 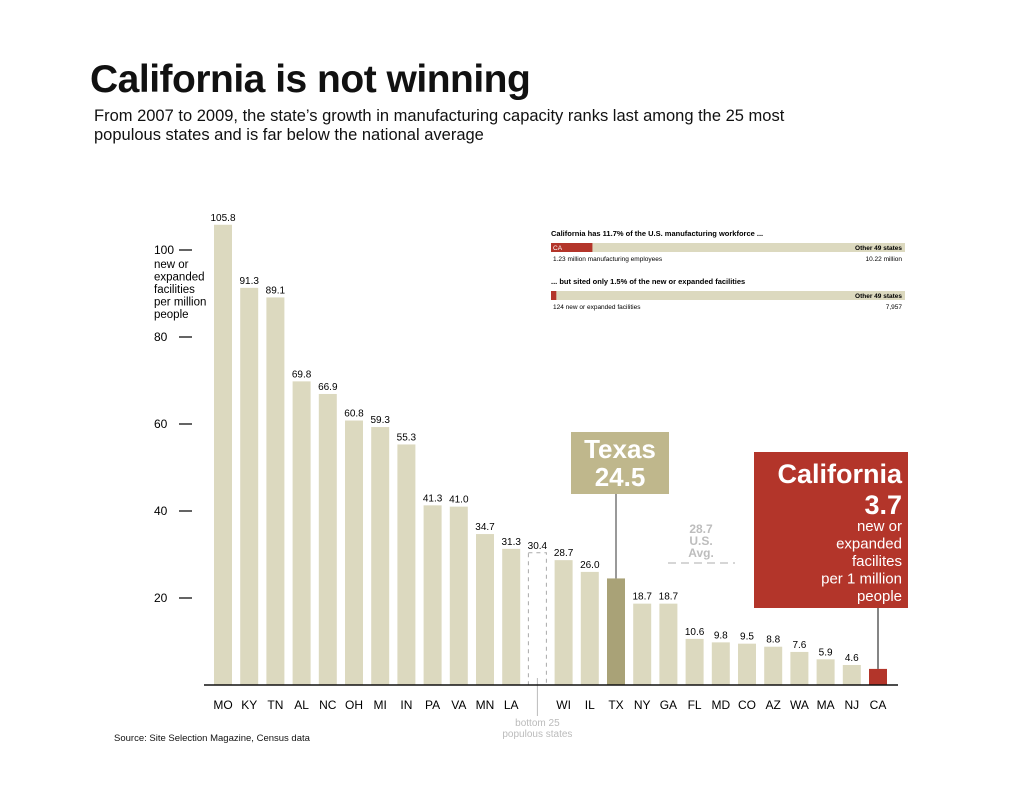 What do you see at coordinates (773, 640) in the screenshot?
I see `data-label: 8.8` at bounding box center [773, 640].